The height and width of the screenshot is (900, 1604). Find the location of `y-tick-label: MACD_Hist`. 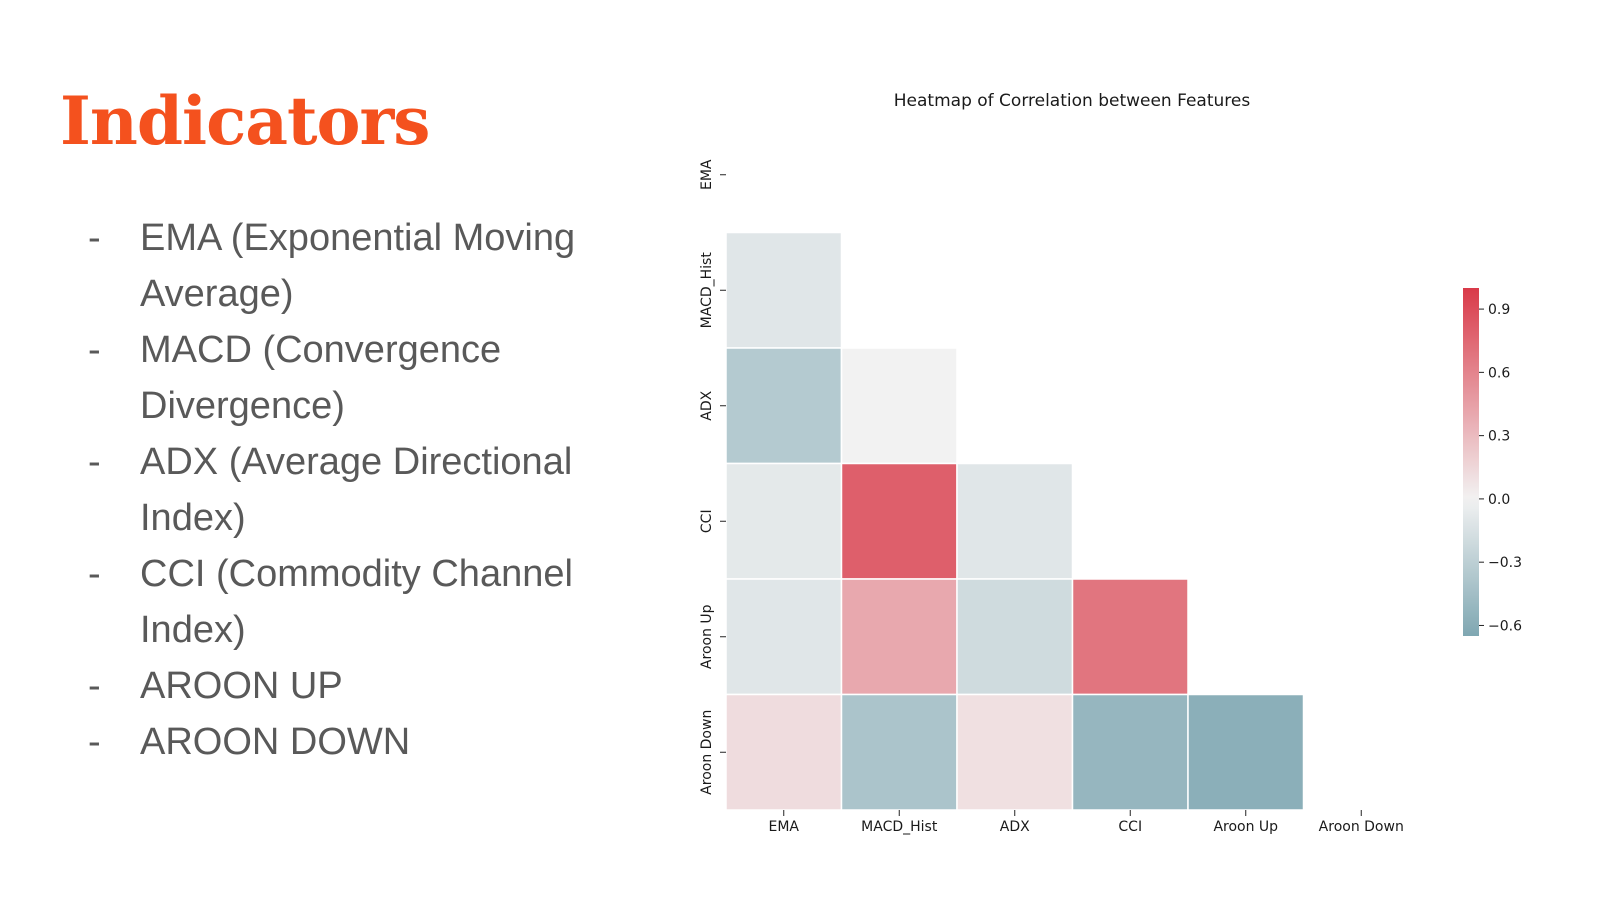

y-tick-label: MACD_Hist is located at coordinates (707, 290).